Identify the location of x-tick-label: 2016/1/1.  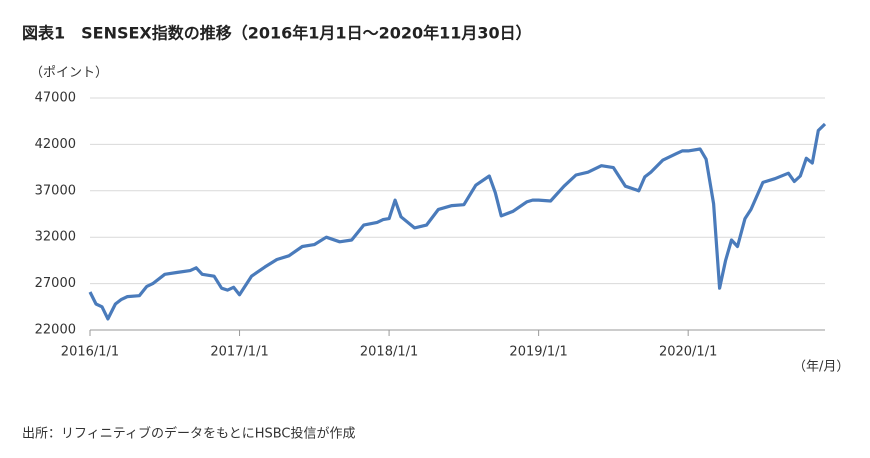
(90, 352).